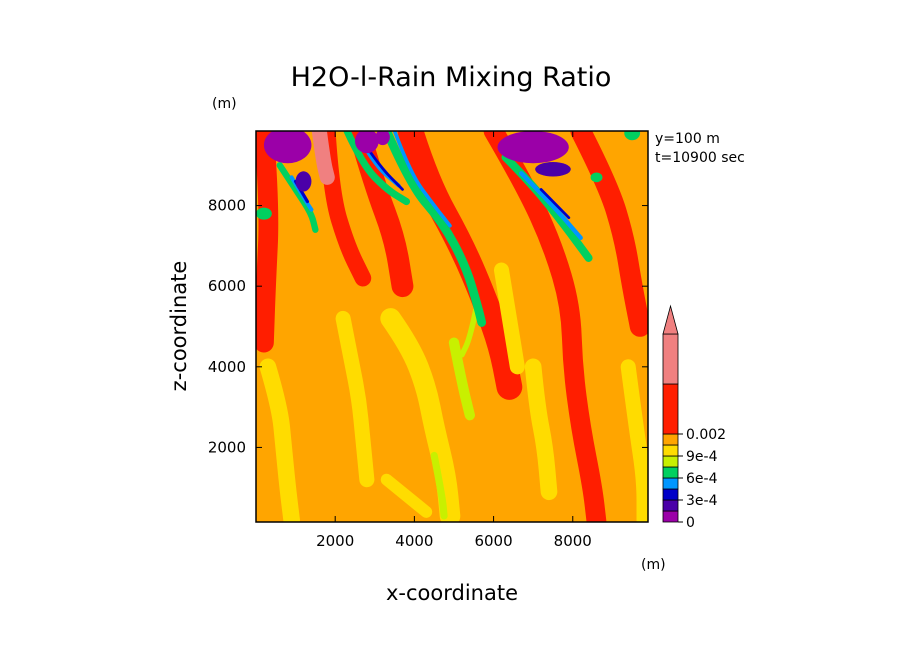 The image size is (904, 654). I want to click on colorbar: 0 3e-4 6e-4 9e-4 0.002, so click(694, 417).